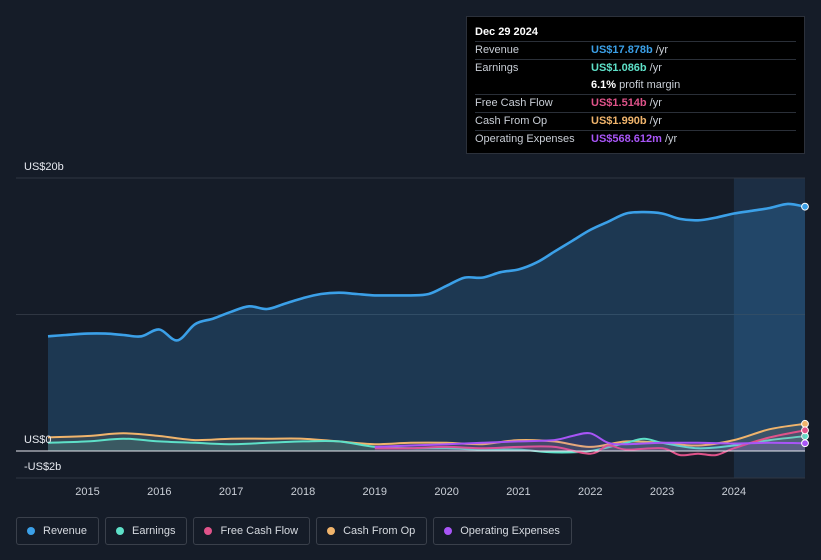 The height and width of the screenshot is (560, 821). I want to click on tooltip-row-free-cash-flow: Free Cash Flow US$1.514b /yr, so click(635, 103).